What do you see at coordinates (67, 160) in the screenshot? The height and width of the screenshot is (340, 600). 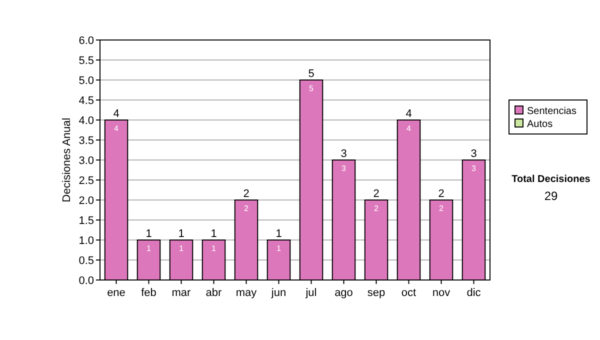 I see `y-axis-title: Decisiones Anual` at bounding box center [67, 160].